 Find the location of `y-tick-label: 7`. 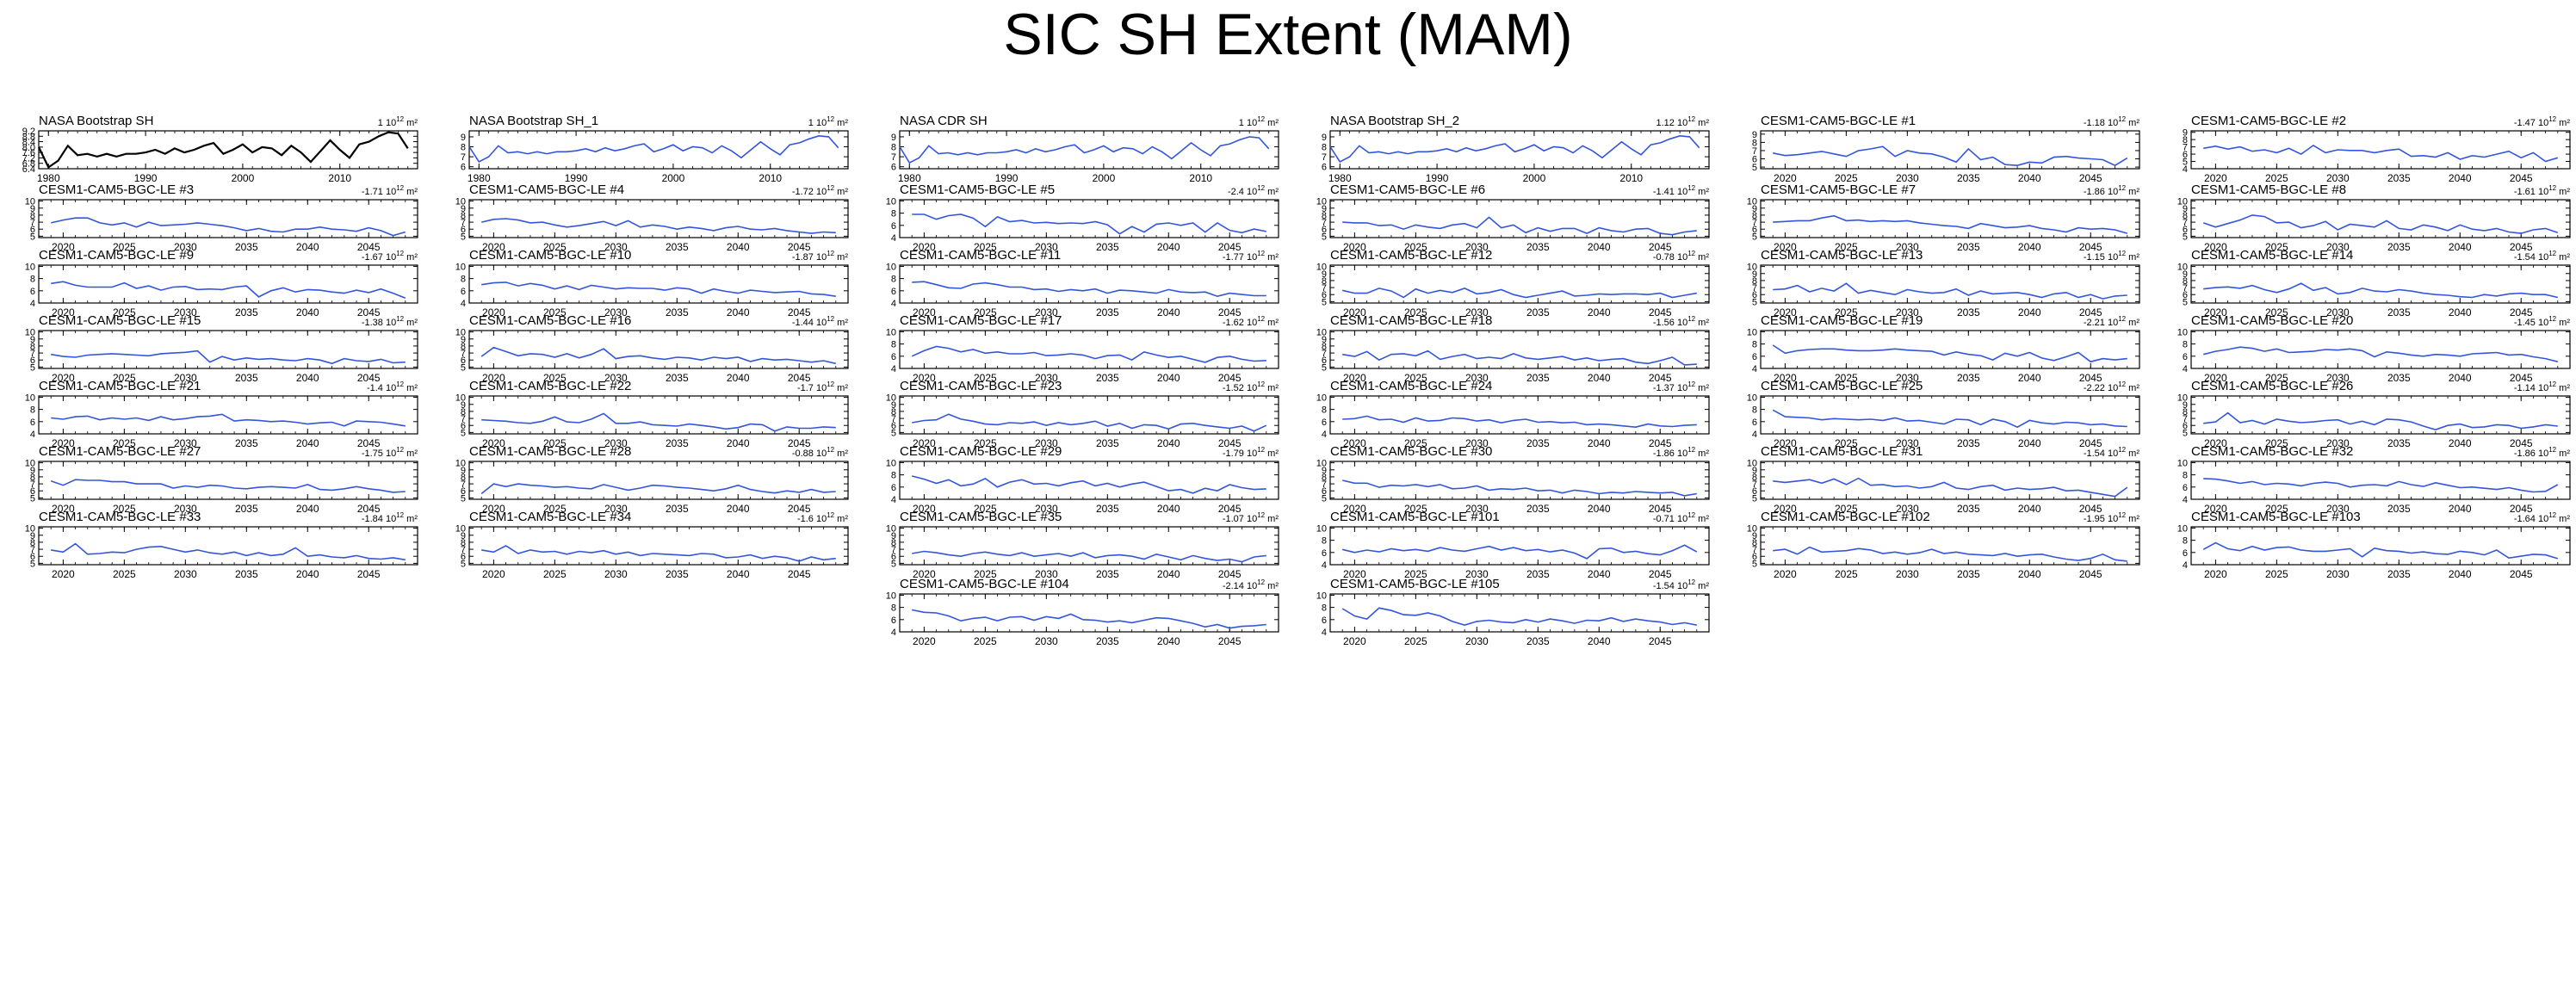

y-tick-label: 7 is located at coordinates (894, 550).